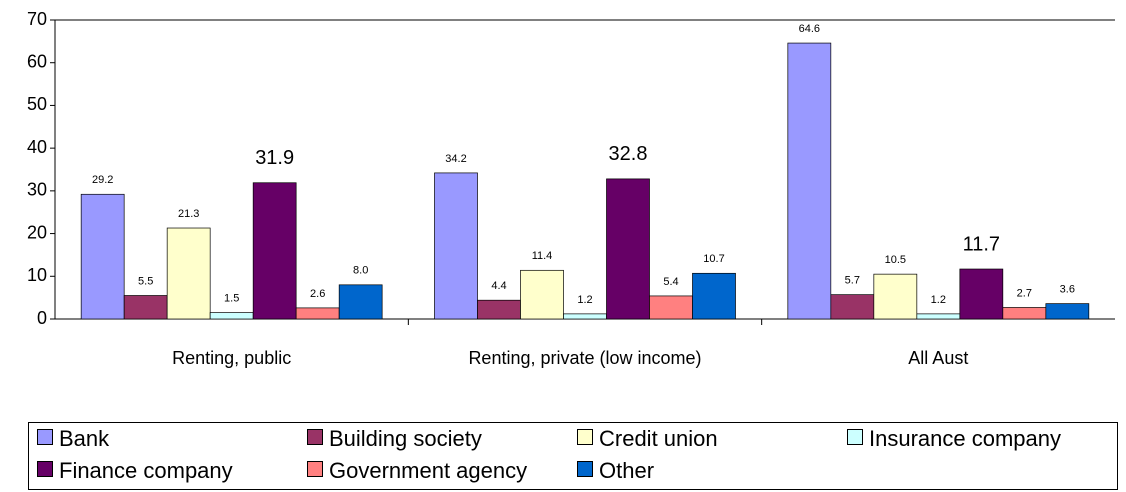  Describe the element at coordinates (852, 281) in the screenshot. I see `data-label: 5.7` at that location.